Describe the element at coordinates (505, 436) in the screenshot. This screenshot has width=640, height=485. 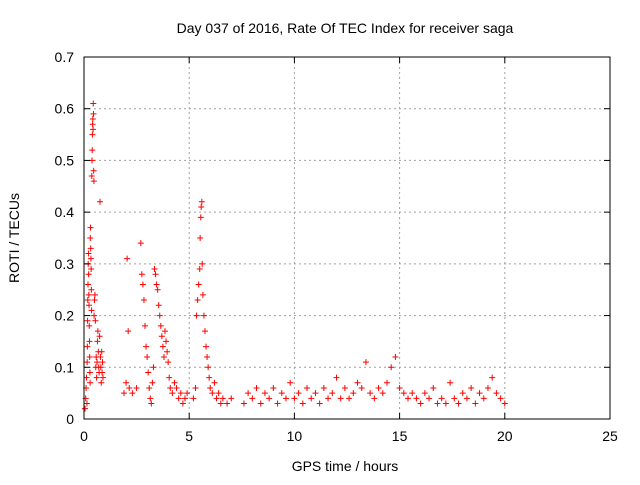
I see `x-tick-label: 20` at that location.